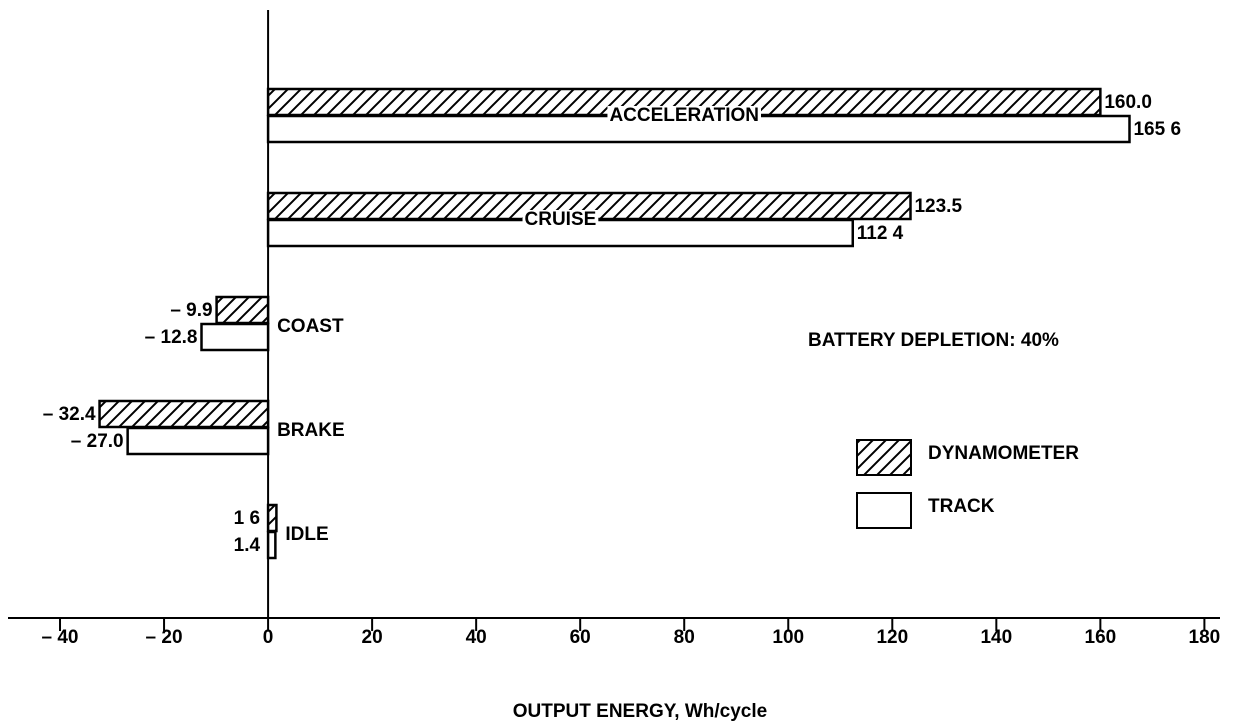 The width and height of the screenshot is (1251, 727). Describe the element at coordinates (247, 518) in the screenshot. I see `value-label: 1 6` at that location.